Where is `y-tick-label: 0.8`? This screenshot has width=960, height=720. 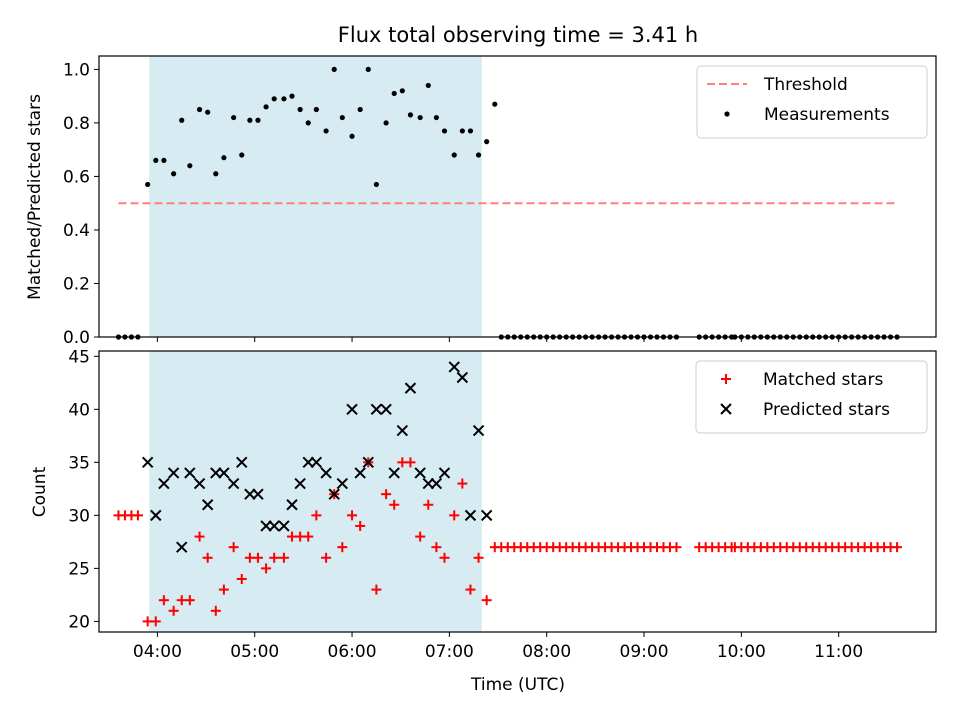 y-tick-label: 0.8 is located at coordinates (76, 124).